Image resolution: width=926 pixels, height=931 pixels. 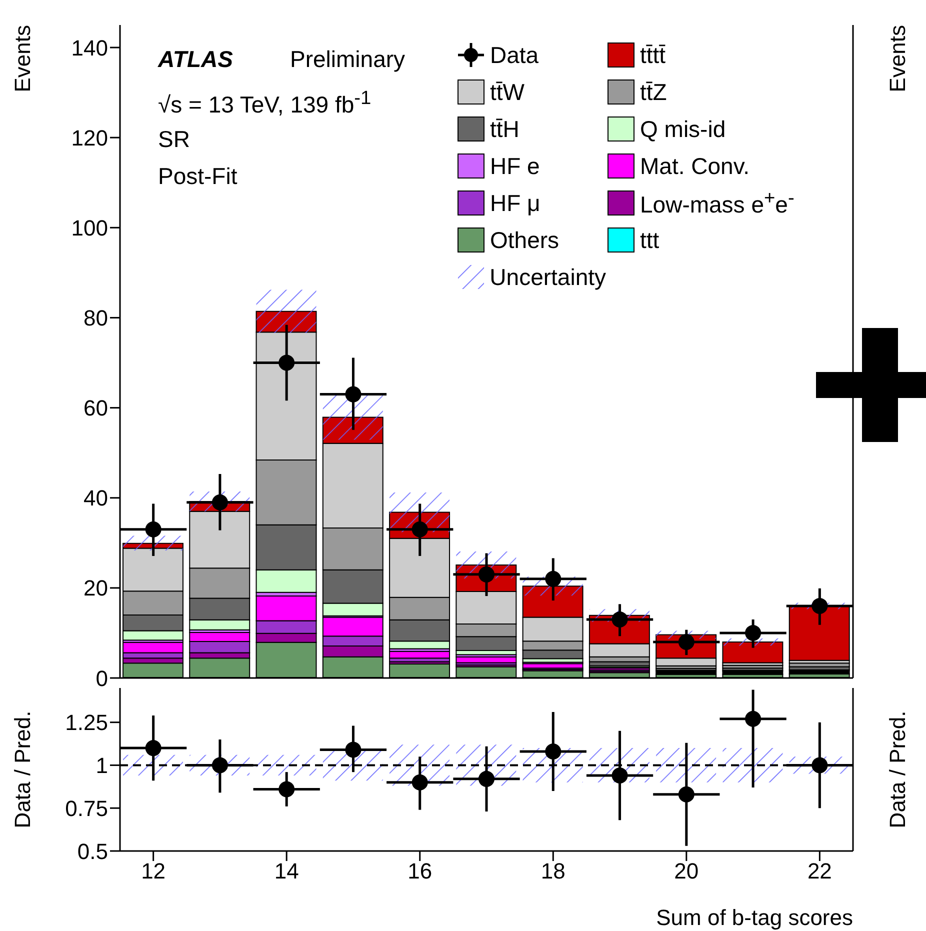 What do you see at coordinates (897, 769) in the screenshot?
I see `y2-axis-title: Data / Pred.` at bounding box center [897, 769].